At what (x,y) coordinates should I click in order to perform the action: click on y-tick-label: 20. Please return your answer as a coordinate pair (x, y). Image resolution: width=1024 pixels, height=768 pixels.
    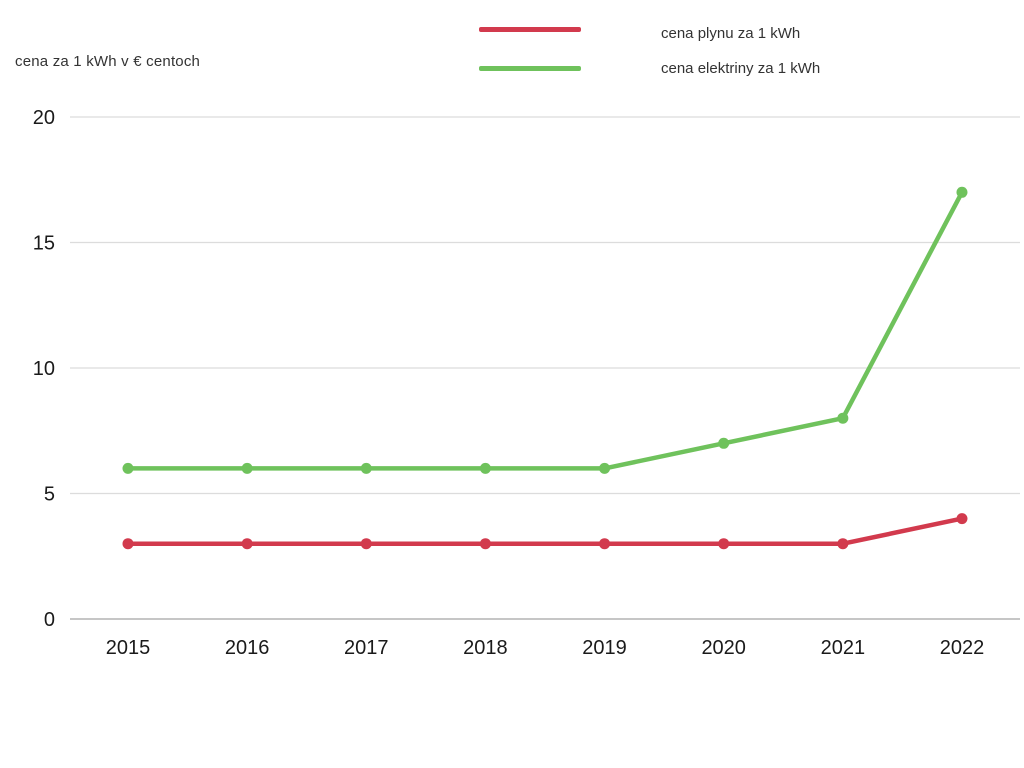
    Looking at the image, I should click on (44, 118).